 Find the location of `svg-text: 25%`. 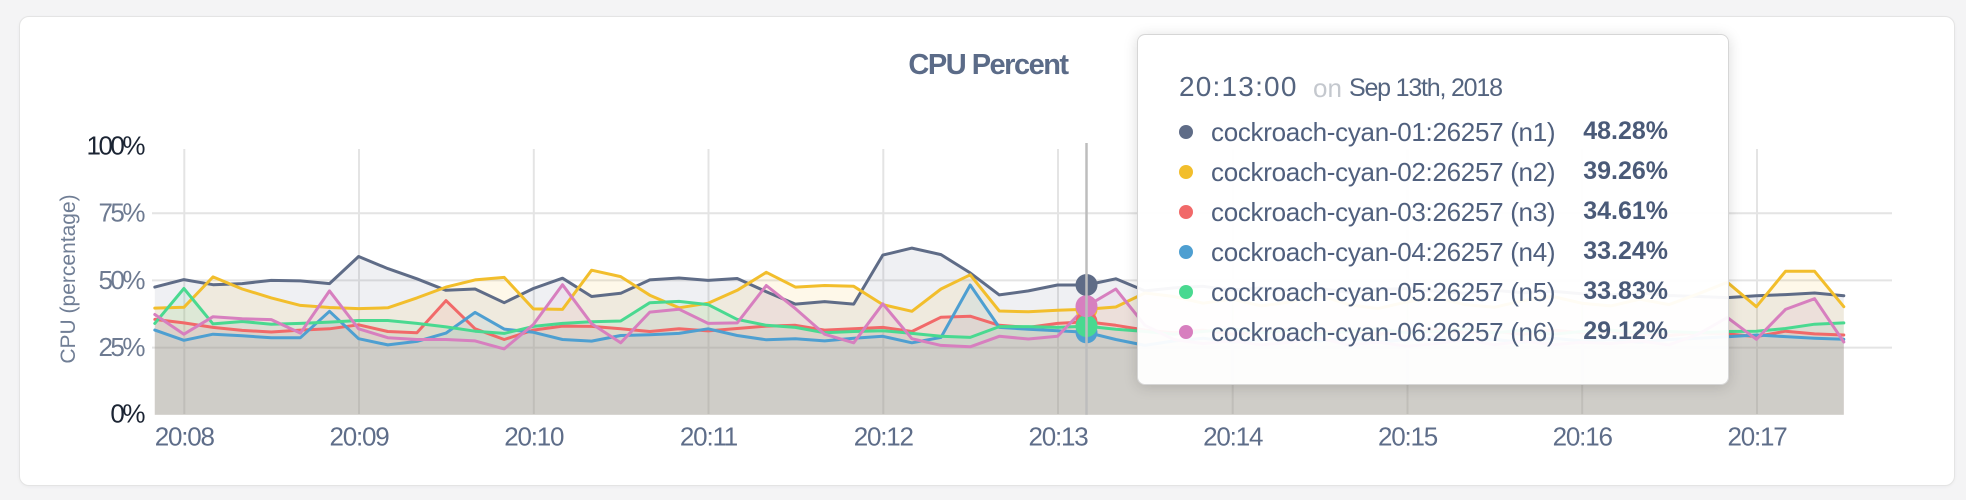

svg-text: 25% is located at coordinates (121, 347).